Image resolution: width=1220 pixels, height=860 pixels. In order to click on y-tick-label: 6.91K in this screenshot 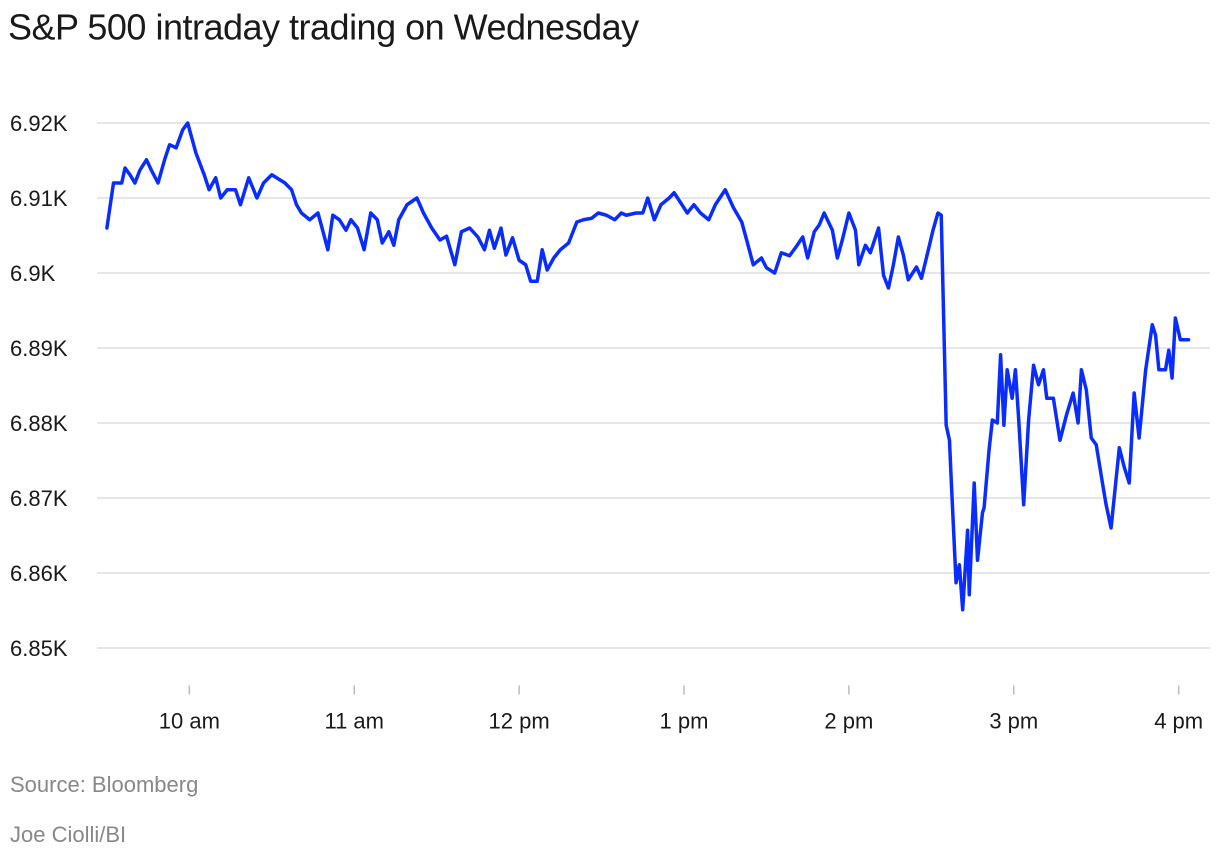, I will do `click(39, 198)`.